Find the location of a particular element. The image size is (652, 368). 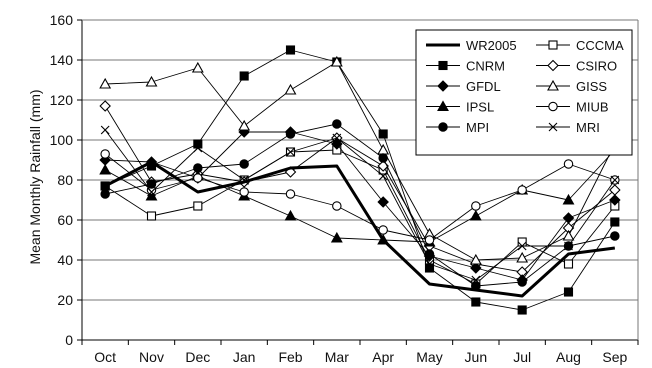

legend-label: CCCMA is located at coordinates (600, 45).